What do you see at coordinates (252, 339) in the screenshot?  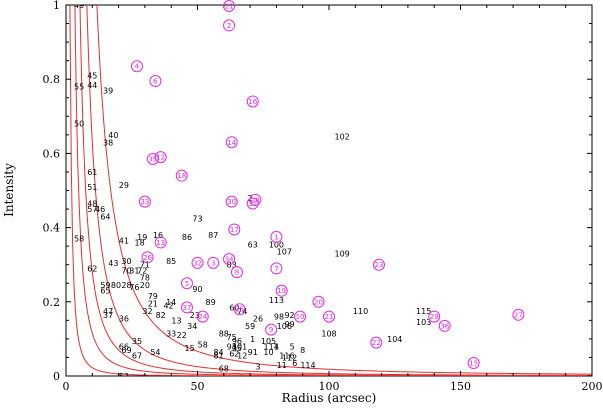 I see `point-label: 1` at bounding box center [252, 339].